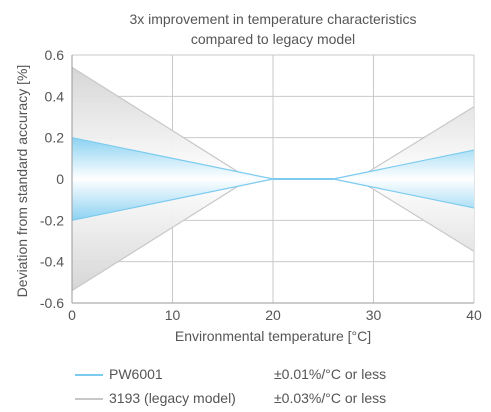 Image resolution: width=491 pixels, height=412 pixels. I want to click on legend-spec-pw6001: ±0.01%/°C or less, so click(330, 374).